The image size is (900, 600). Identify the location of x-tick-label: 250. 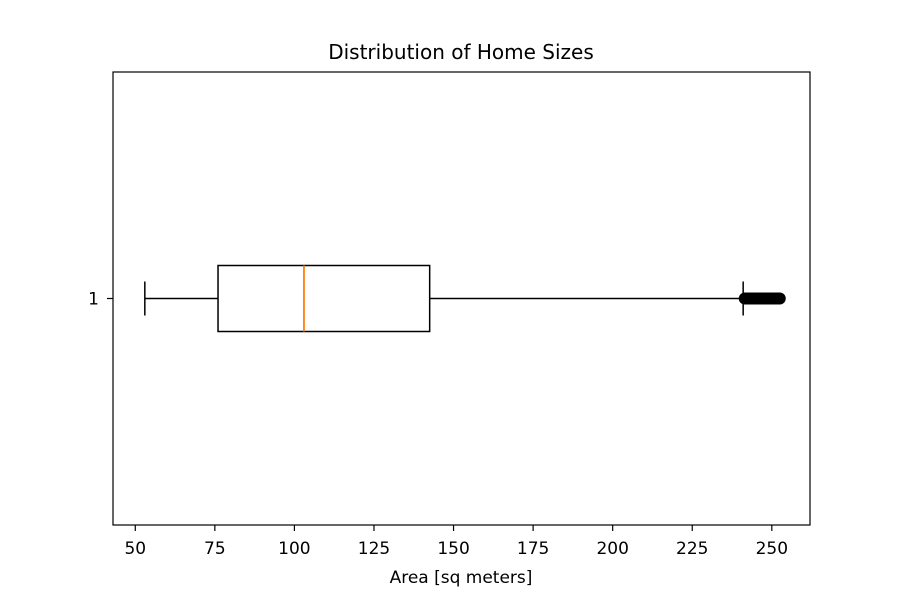
(772, 549).